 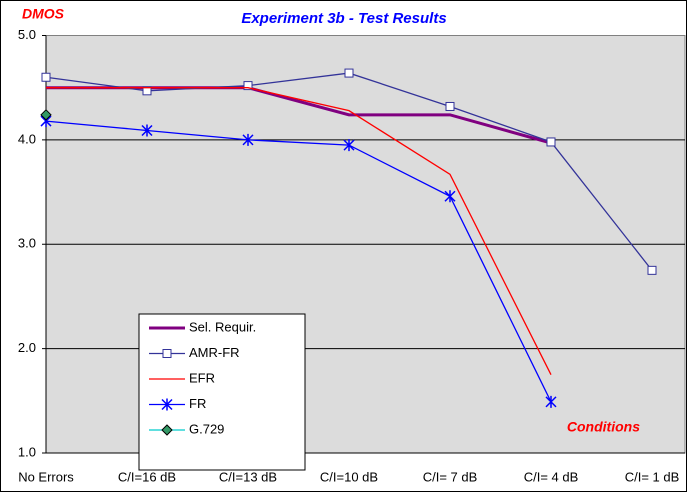 What do you see at coordinates (27, 34) in the screenshot?
I see `y-tick-label: 5.0` at bounding box center [27, 34].